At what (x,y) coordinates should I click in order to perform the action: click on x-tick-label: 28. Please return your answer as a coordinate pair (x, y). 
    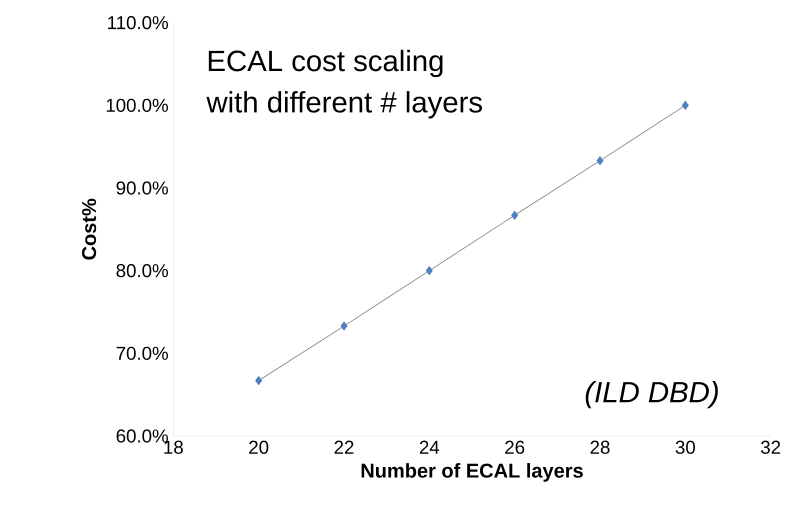
    Looking at the image, I should click on (600, 447).